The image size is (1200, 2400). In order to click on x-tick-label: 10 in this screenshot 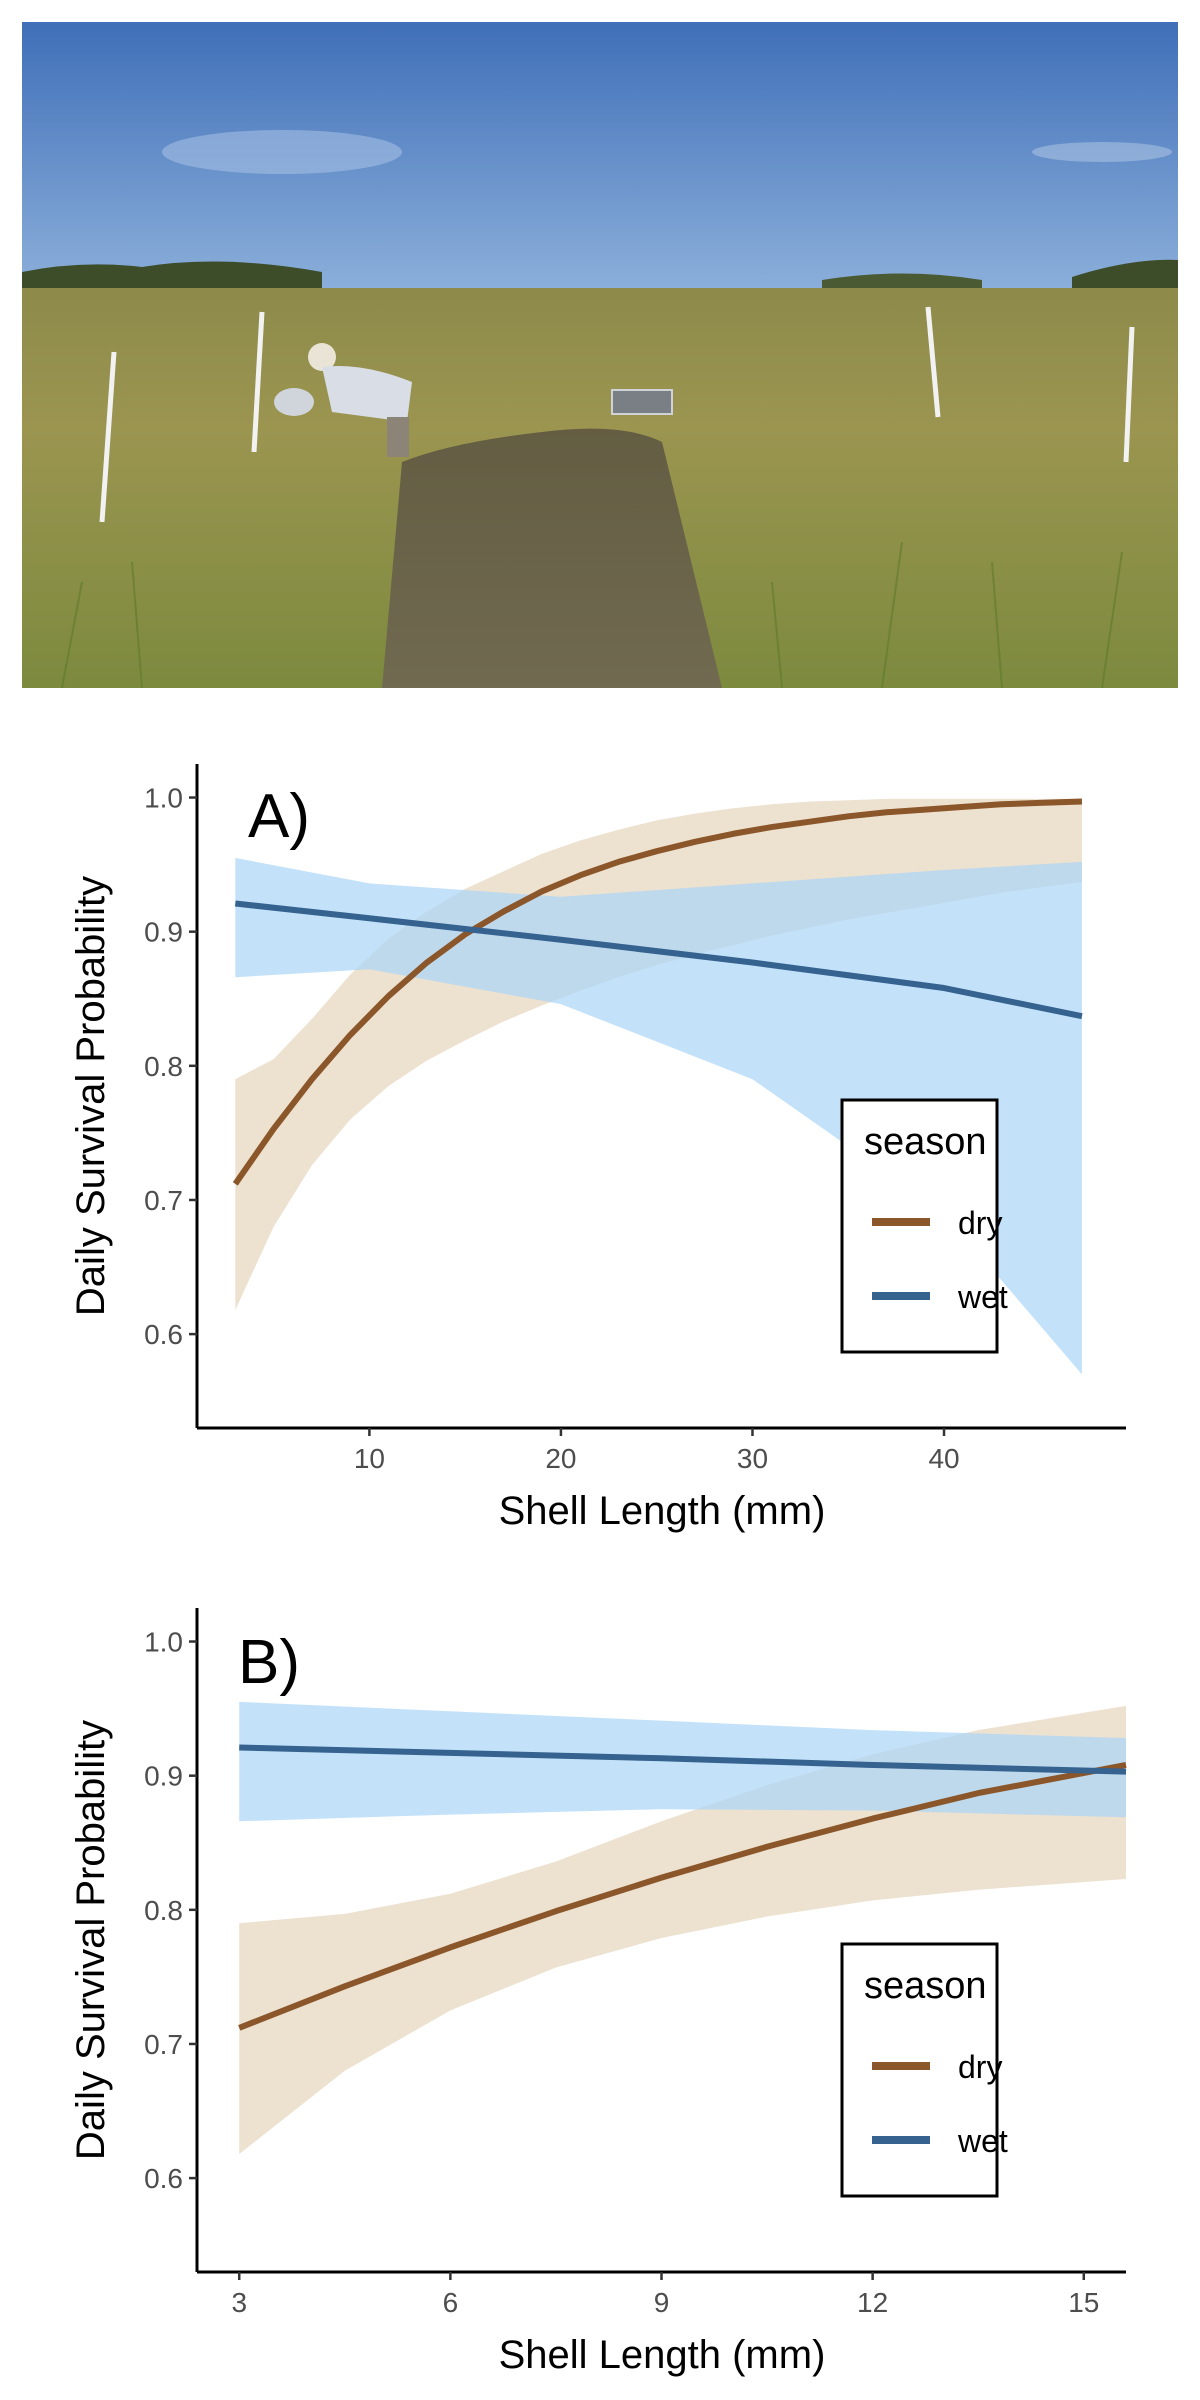, I will do `click(369, 1458)`.